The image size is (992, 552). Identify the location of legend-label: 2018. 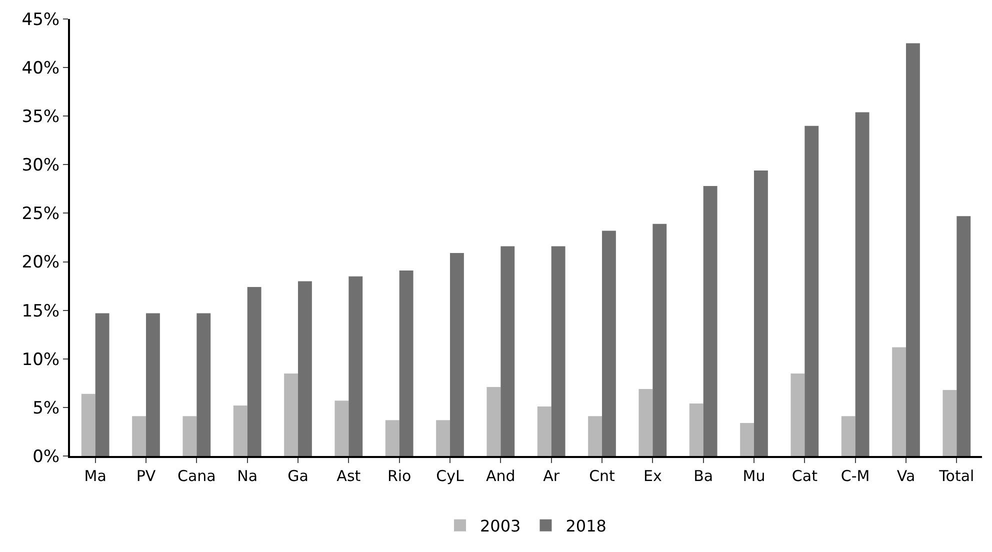
(586, 526).